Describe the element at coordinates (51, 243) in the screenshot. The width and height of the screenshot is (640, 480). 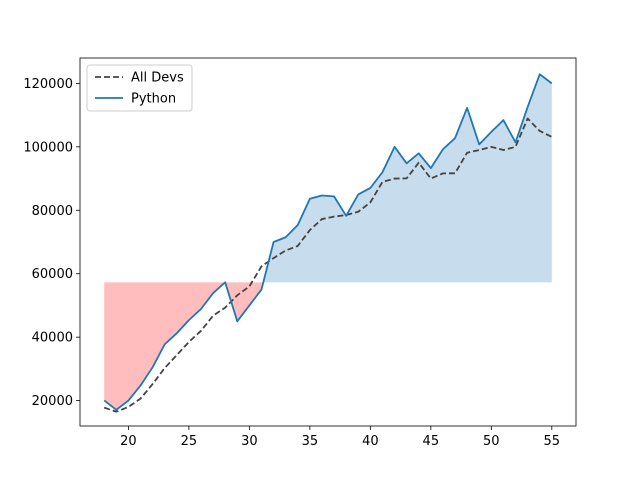
I see `y-axis: 20000 40000 60000 80000 100000 120000` at that location.